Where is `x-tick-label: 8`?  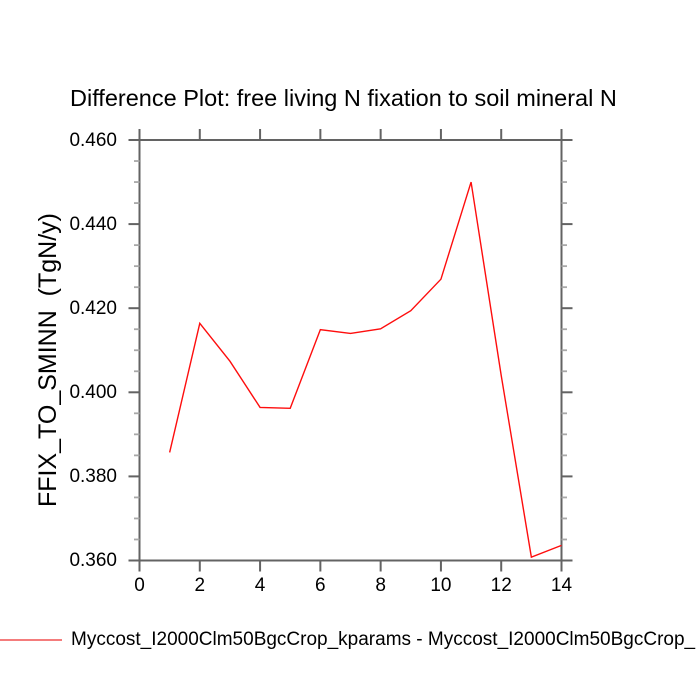 x-tick-label: 8 is located at coordinates (380, 585).